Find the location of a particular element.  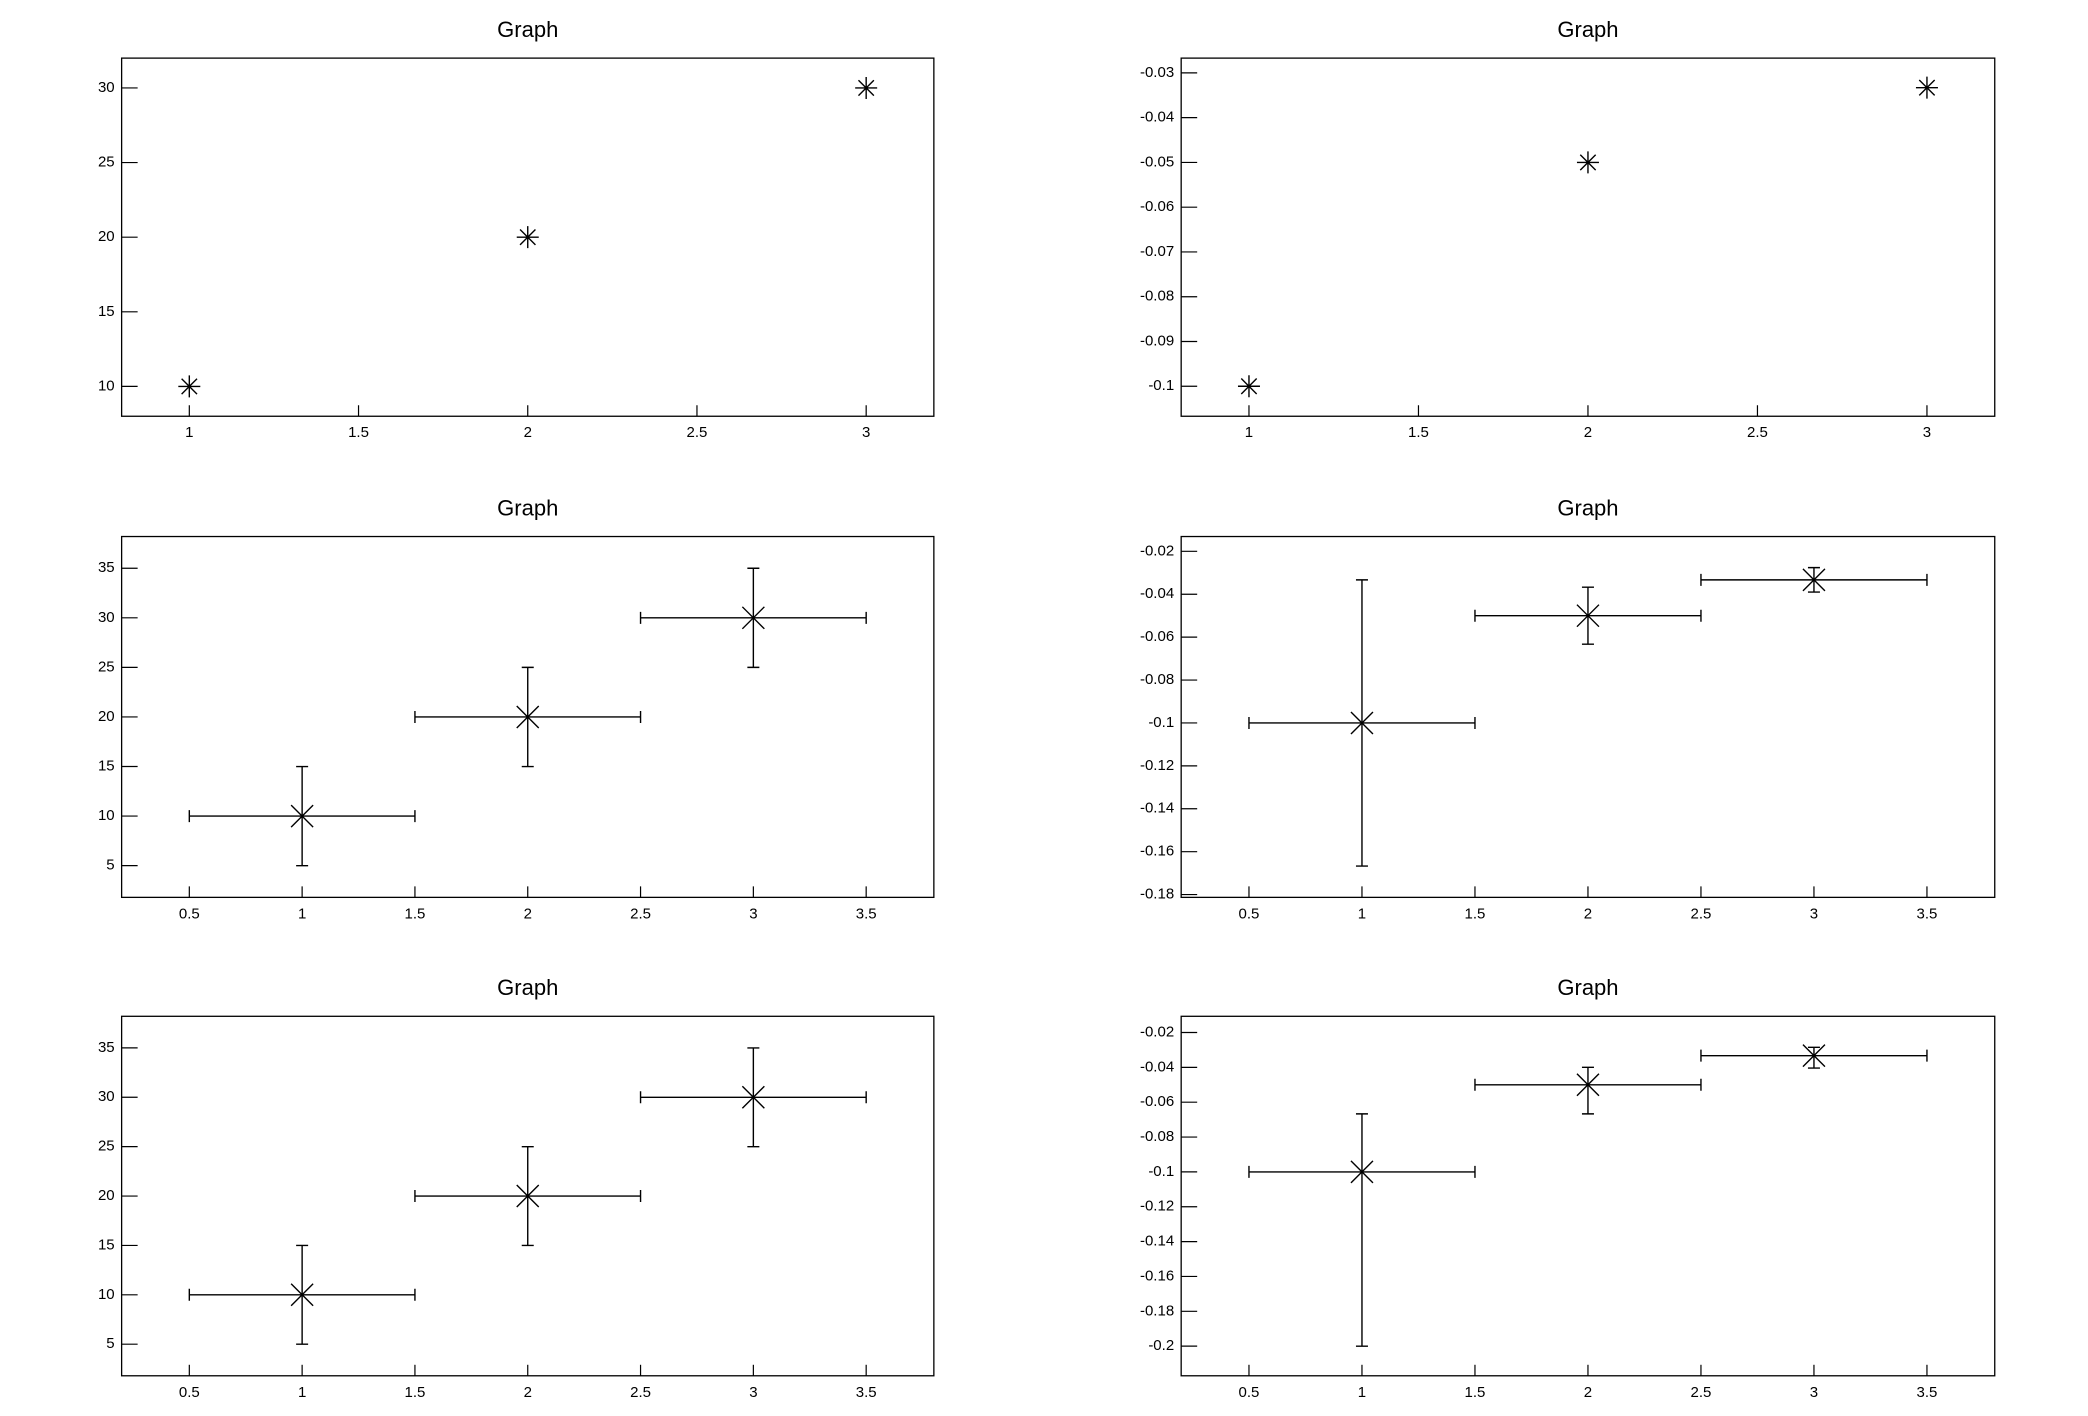

y-tick-label: -0.05 is located at coordinates (1157, 161).